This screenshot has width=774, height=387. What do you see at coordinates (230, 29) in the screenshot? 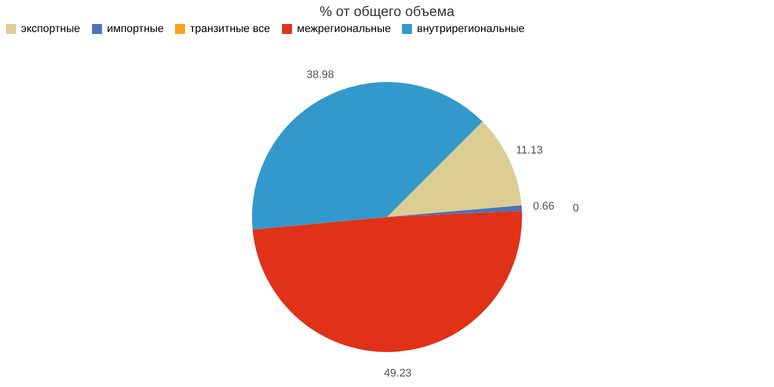
I see `legend-label: транзитные все` at bounding box center [230, 29].